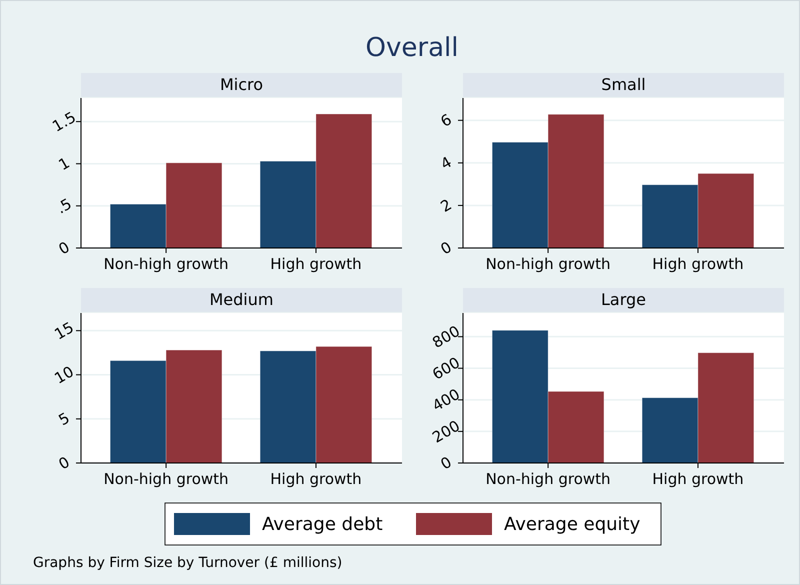 This screenshot has width=800, height=585. What do you see at coordinates (64, 122) in the screenshot?
I see `y-tick-label: 1.5` at bounding box center [64, 122].